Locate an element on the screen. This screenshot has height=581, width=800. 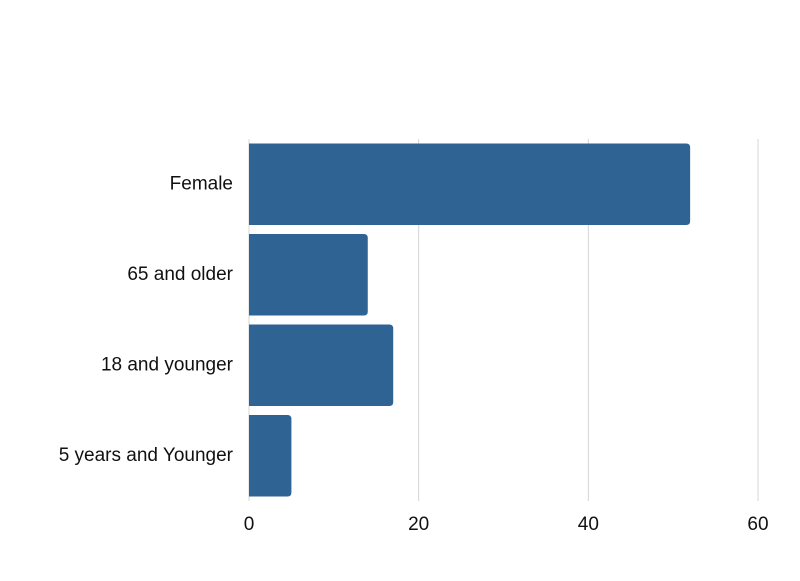
x-tick-label-60: 60 is located at coordinates (757, 524).